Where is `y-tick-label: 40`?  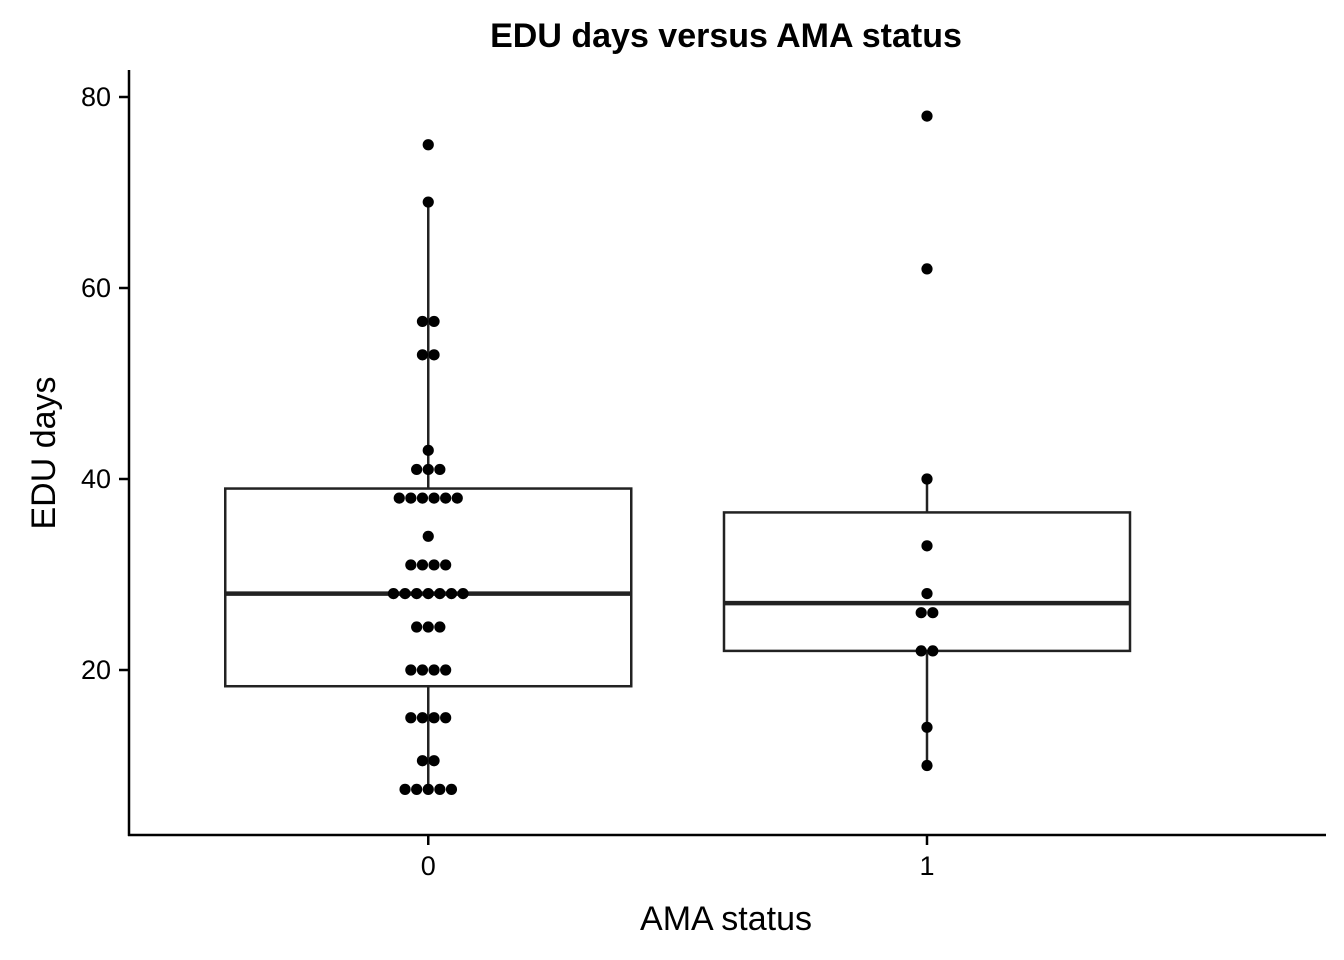 y-tick-label: 40 is located at coordinates (96, 479).